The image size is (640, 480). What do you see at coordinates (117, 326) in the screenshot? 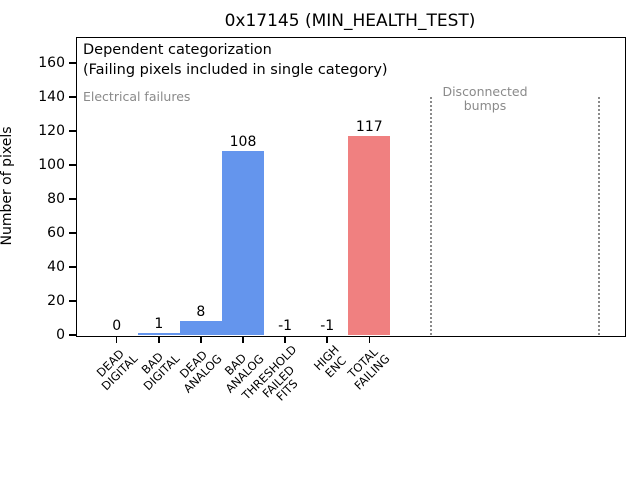
I see `bar-value-label: 0` at bounding box center [117, 326].